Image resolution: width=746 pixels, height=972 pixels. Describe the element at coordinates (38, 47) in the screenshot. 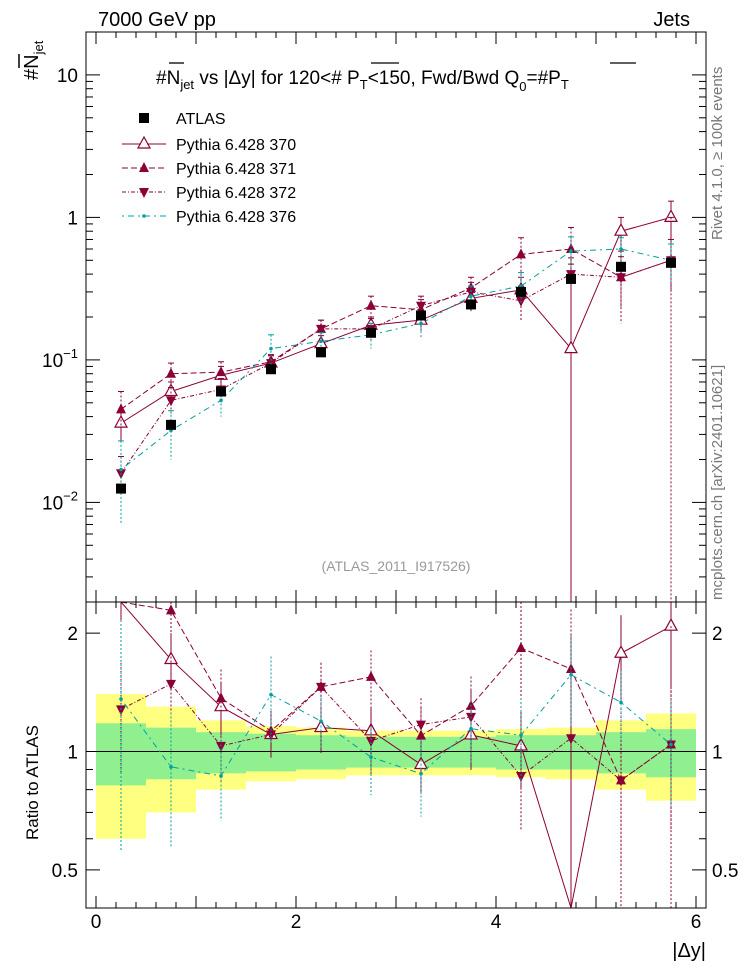

I see `y-label-sub: jet` at that location.